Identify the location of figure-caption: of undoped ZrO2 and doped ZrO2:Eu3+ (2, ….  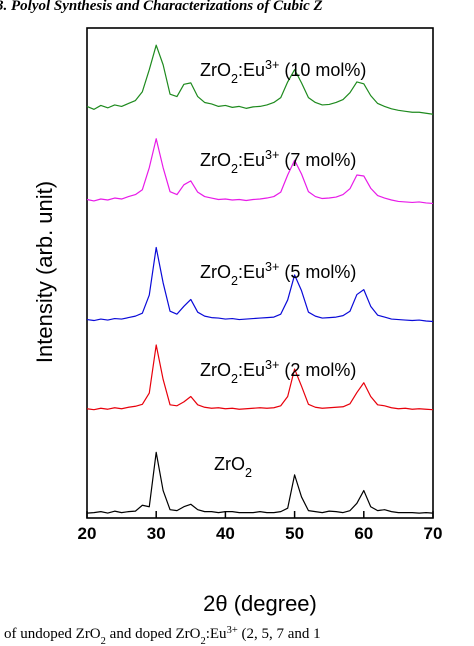
(162, 635).